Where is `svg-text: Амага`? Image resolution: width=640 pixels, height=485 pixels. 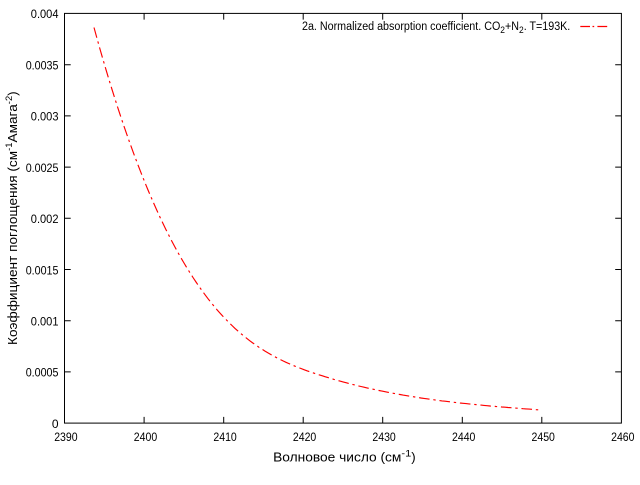
svg-text: Амага is located at coordinates (12, 122).